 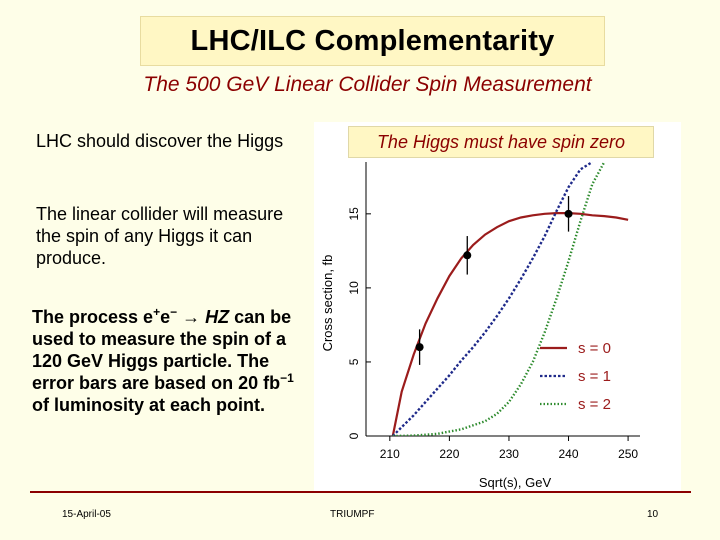 What do you see at coordinates (501, 142) in the screenshot?
I see `spin-zero-callout: The Higgs must have spin zero` at bounding box center [501, 142].